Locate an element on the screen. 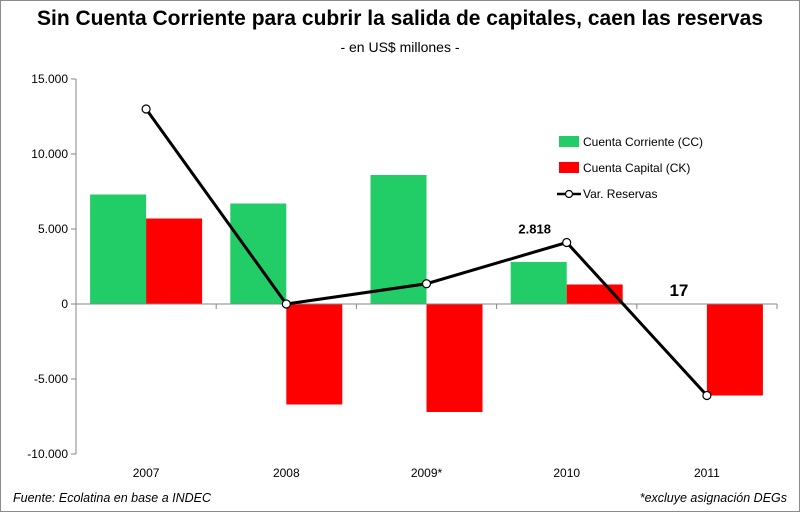 The height and width of the screenshot is (512, 800). x-tick-label: 2008 is located at coordinates (286, 473).